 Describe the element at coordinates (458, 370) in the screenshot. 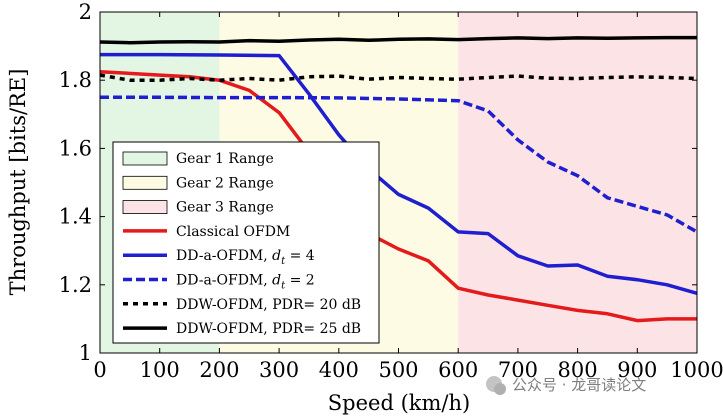

I see `x-tick-label: 600` at that location.